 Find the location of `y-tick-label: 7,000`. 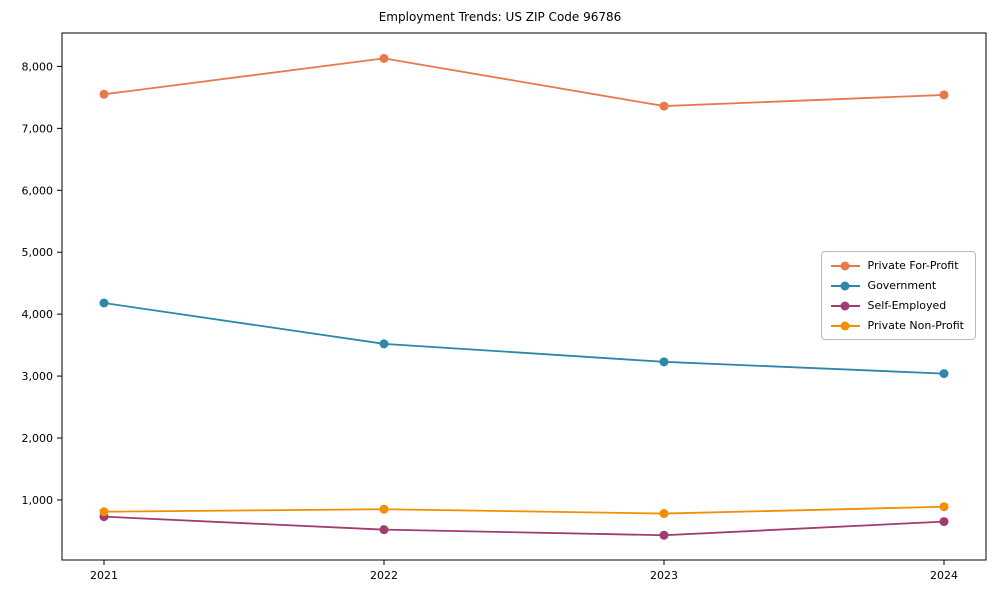

y-tick-label: 7,000 is located at coordinates (38, 128).